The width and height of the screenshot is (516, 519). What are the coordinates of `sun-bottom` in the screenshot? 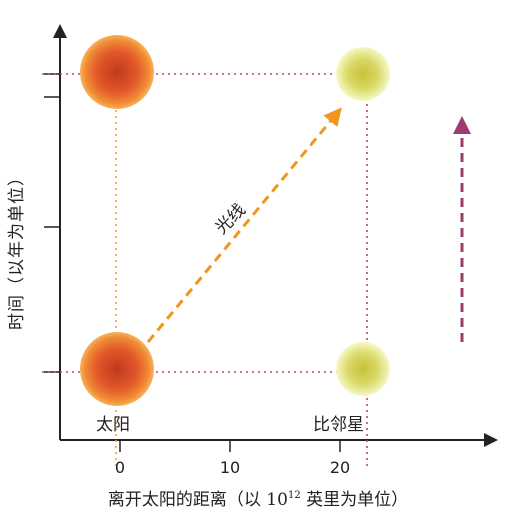 It's located at (117, 369).